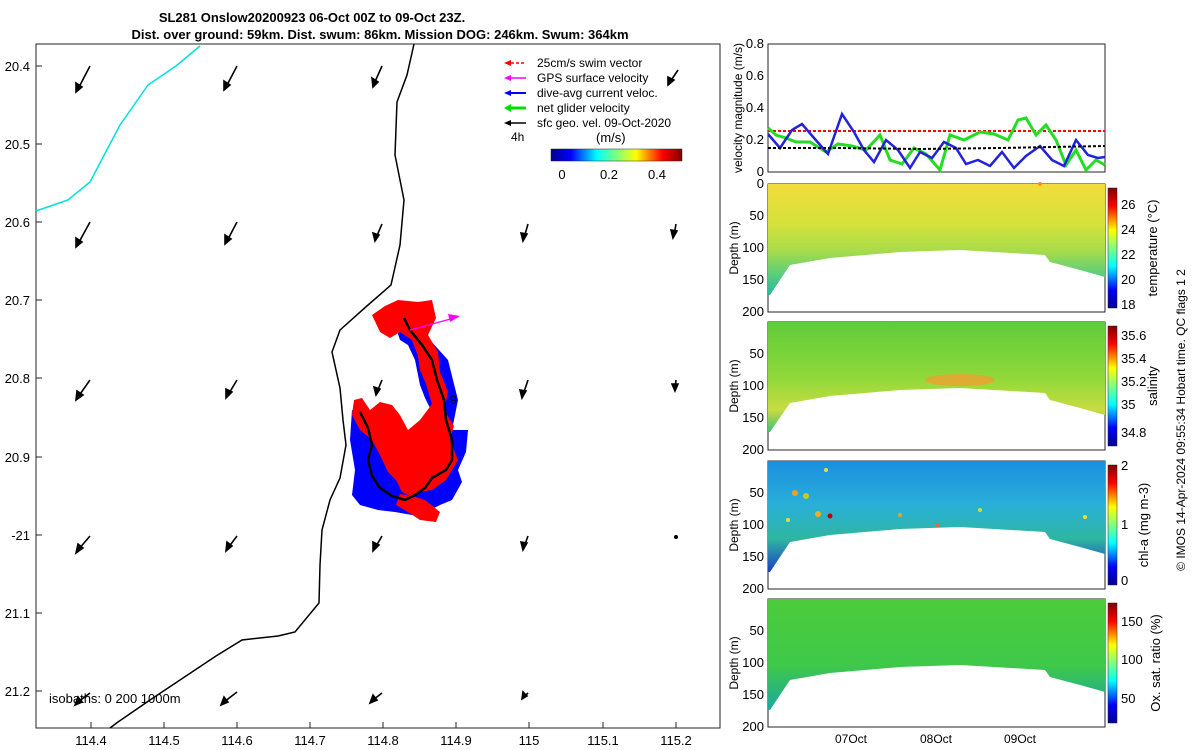  What do you see at coordinates (603, 740) in the screenshot?
I see `lon-tick-label: 115.1` at bounding box center [603, 740].